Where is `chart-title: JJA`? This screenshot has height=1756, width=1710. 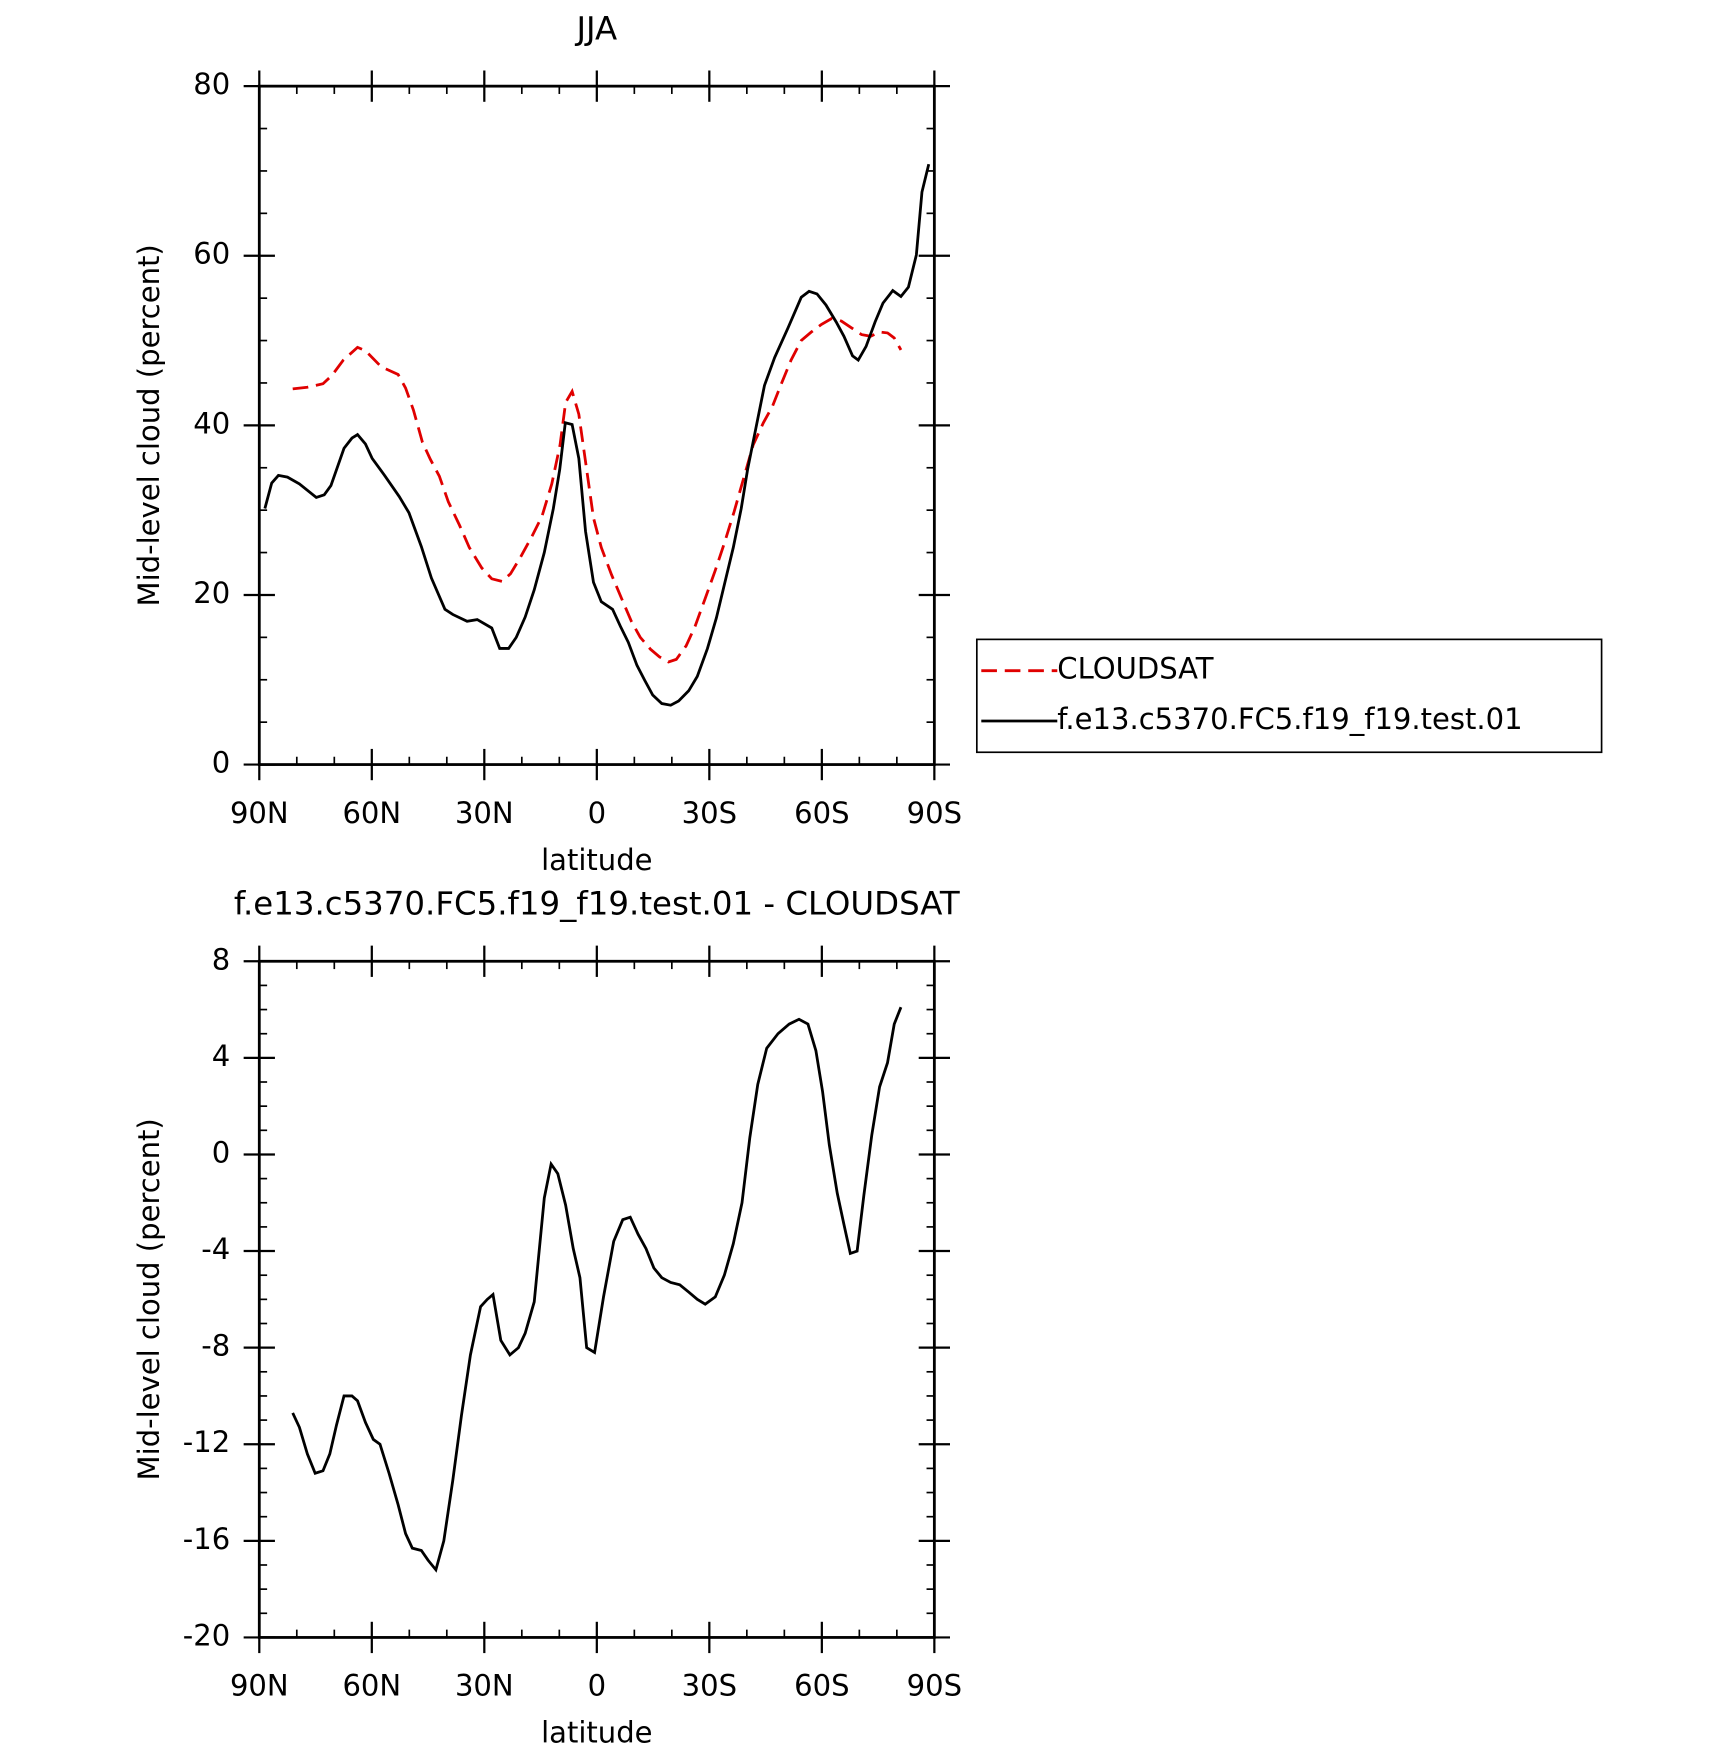 chart-title: JJA is located at coordinates (595, 28).